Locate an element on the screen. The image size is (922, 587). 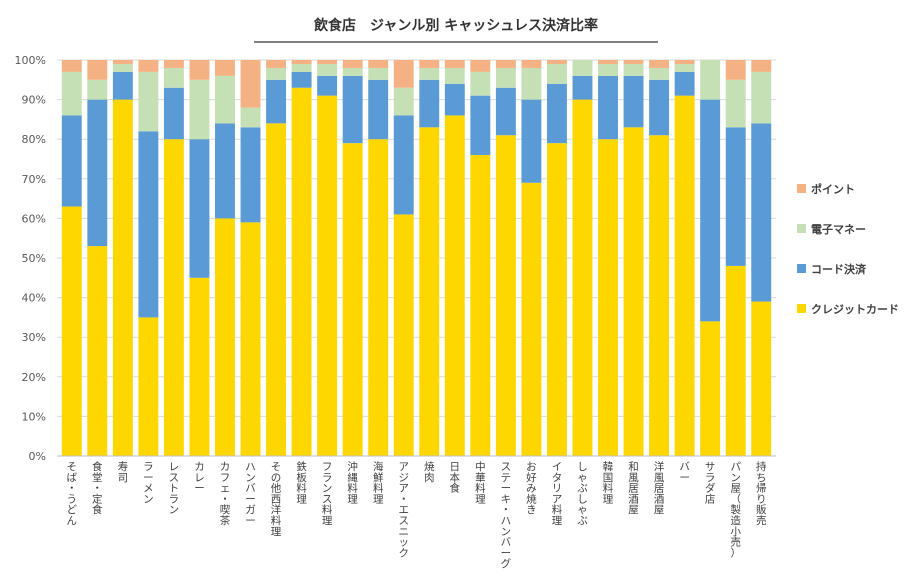
legend-label: 電子マネー is located at coordinates (838, 229).